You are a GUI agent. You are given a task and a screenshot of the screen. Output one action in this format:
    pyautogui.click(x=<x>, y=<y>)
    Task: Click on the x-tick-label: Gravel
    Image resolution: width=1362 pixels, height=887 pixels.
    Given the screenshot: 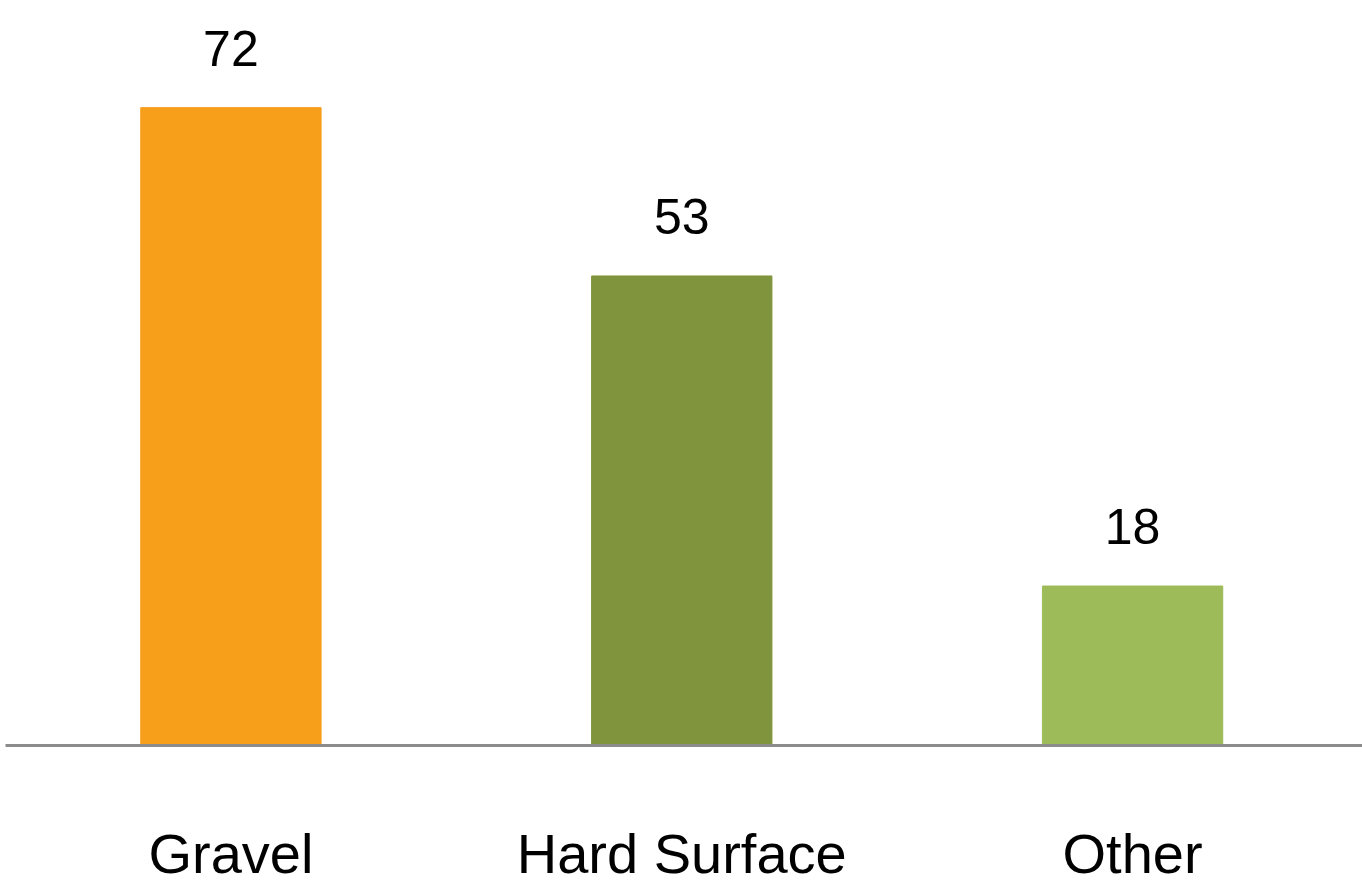 What is the action you would take?
    pyautogui.click(x=231, y=853)
    